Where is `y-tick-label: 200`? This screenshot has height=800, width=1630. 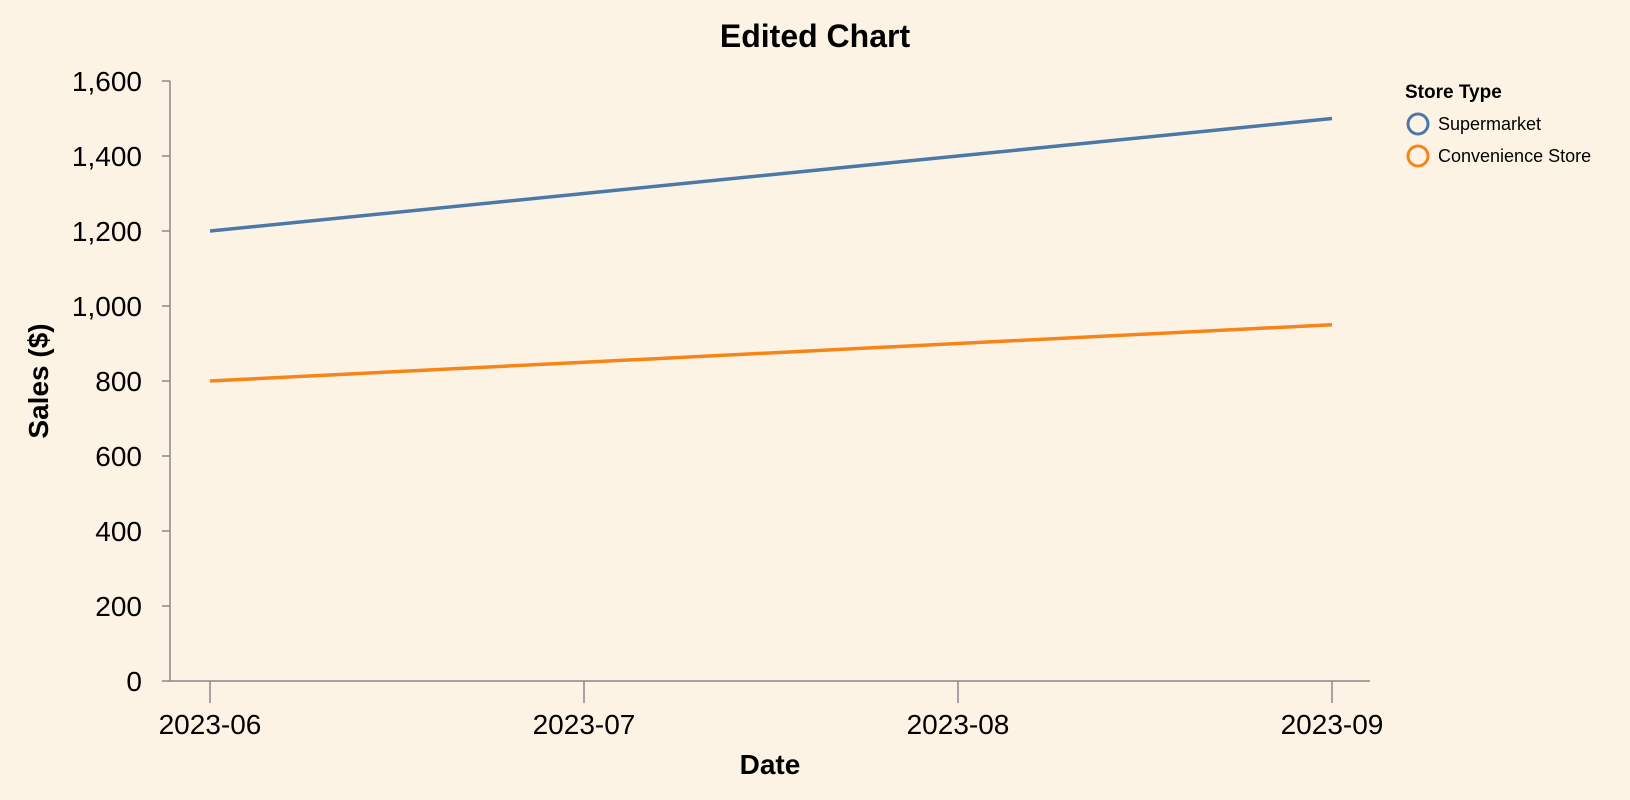 y-tick-label: 200 is located at coordinates (118, 606).